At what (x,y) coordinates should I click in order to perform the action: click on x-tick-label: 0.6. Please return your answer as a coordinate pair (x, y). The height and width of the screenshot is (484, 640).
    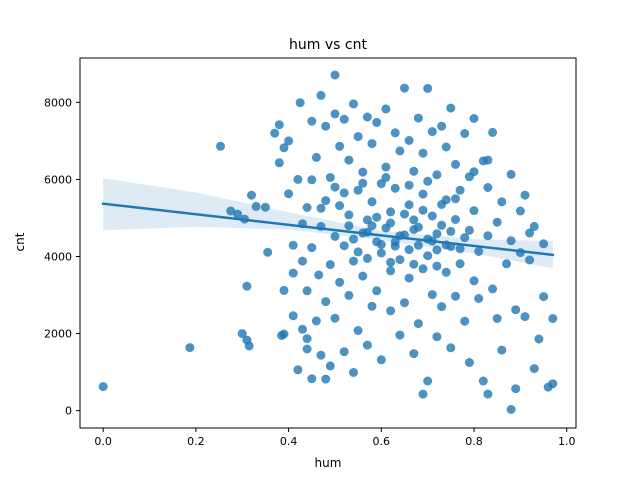
    Looking at the image, I should click on (382, 441).